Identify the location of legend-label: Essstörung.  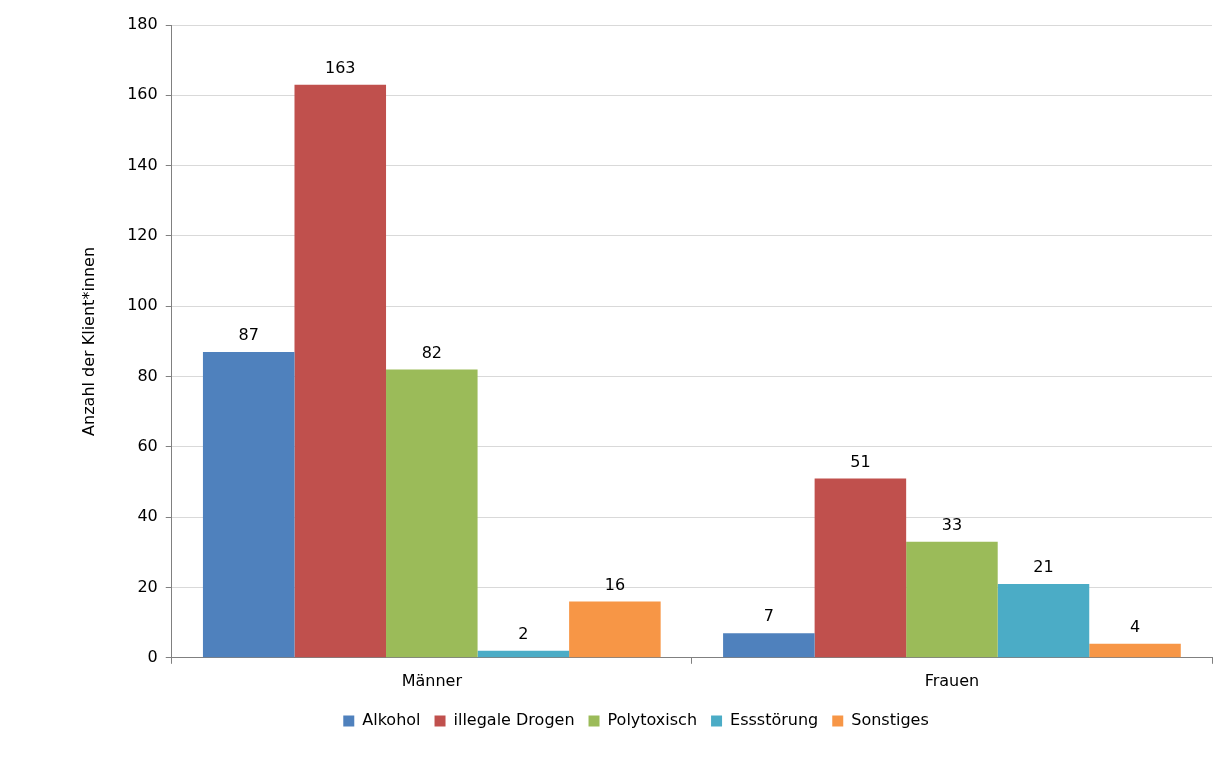
(774, 720).